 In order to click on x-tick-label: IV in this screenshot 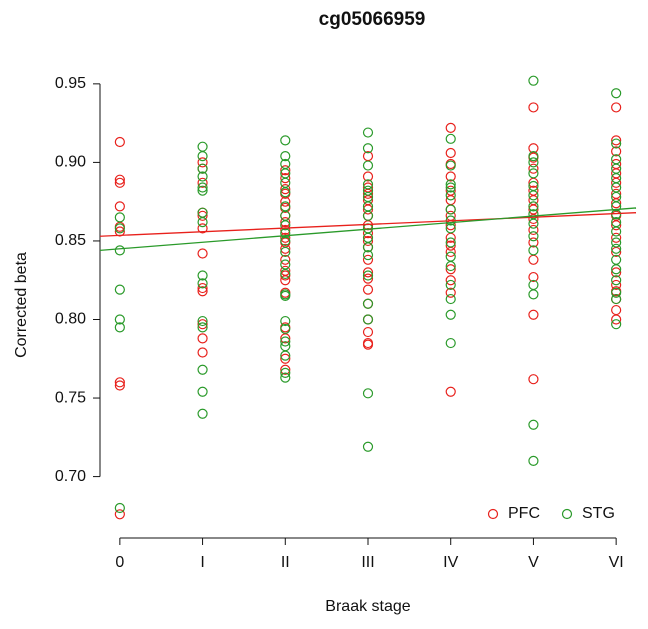, I will do `click(450, 562)`.